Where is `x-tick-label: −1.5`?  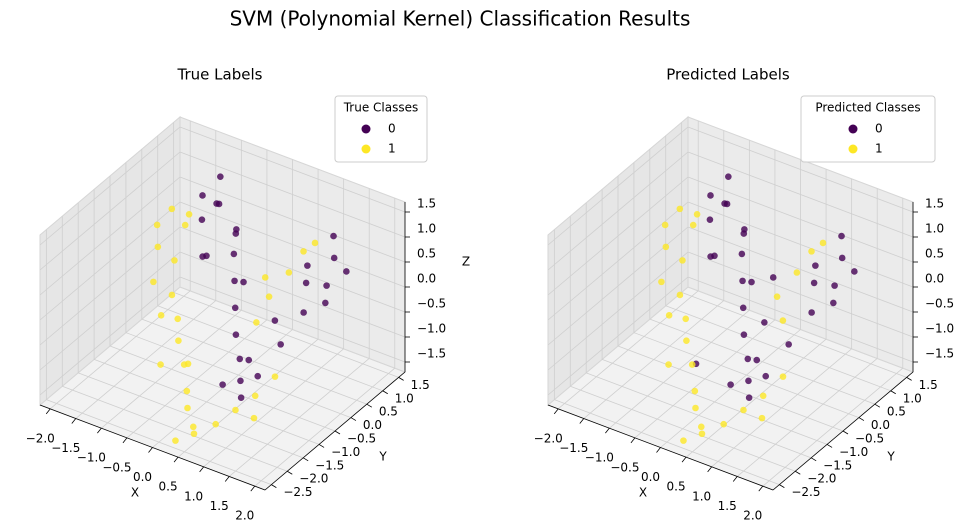
x-tick-label: −1.5 is located at coordinates (65, 448).